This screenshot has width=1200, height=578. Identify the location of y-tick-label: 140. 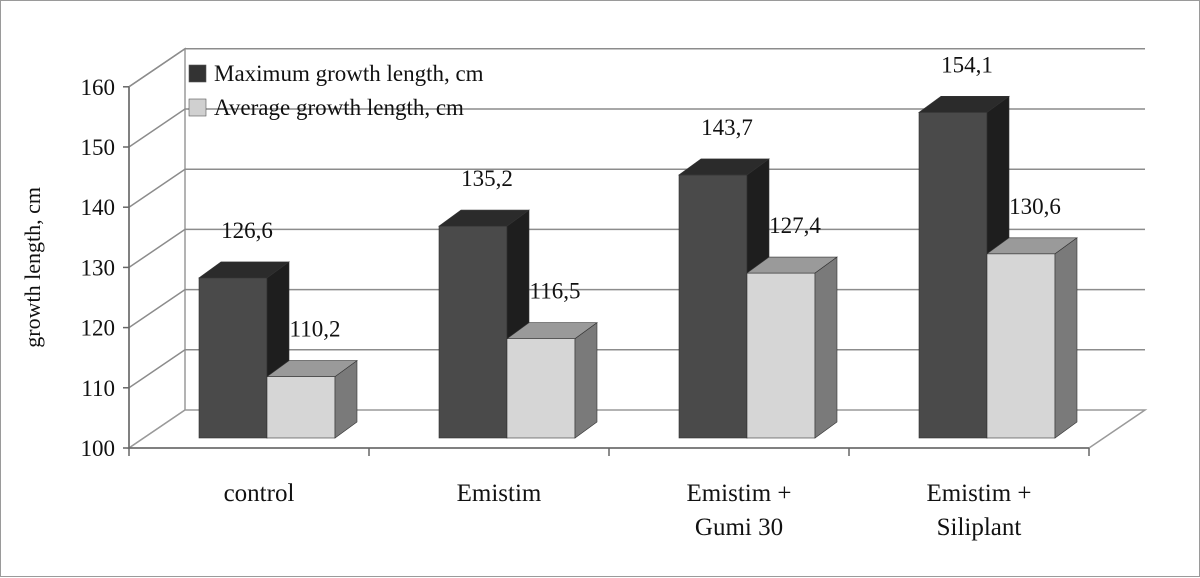
(98, 207).